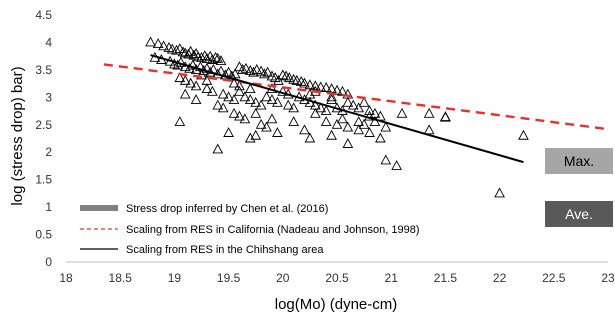 This screenshot has height=324, width=615. I want to click on y-tick-label: 0, so click(48, 262).